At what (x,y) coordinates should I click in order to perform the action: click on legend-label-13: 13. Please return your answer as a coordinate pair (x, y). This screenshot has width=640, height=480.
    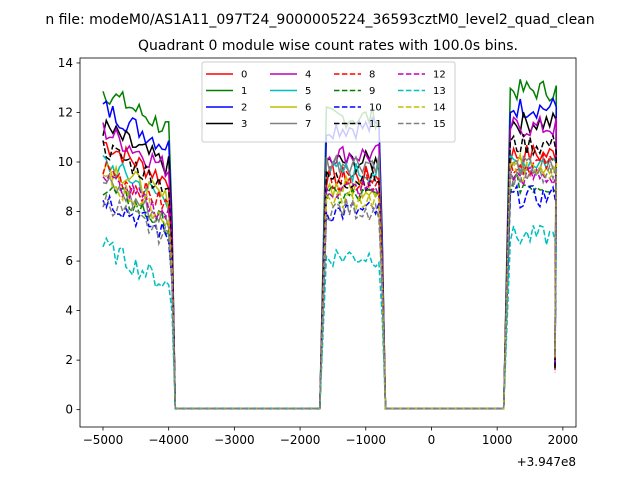
    Looking at the image, I should click on (439, 91).